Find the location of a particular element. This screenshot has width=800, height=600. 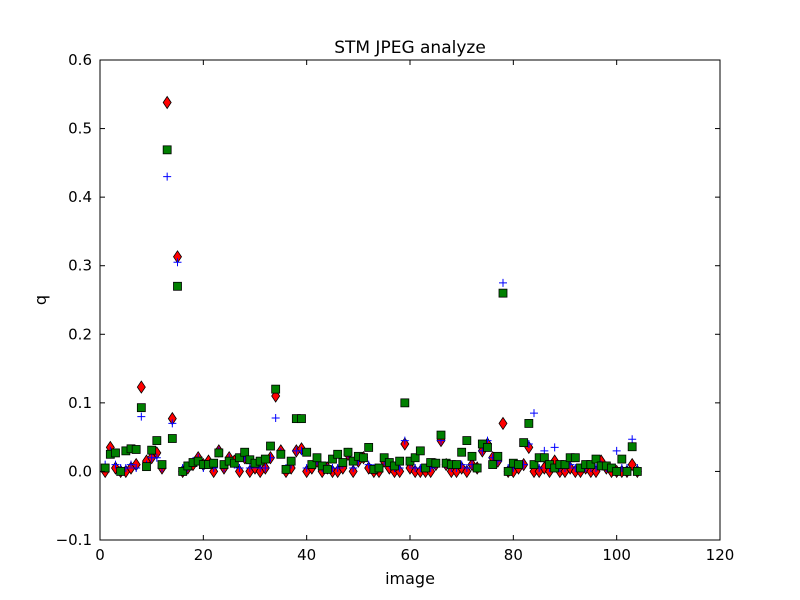

y-tick-label: 0.2 is located at coordinates (80, 334).